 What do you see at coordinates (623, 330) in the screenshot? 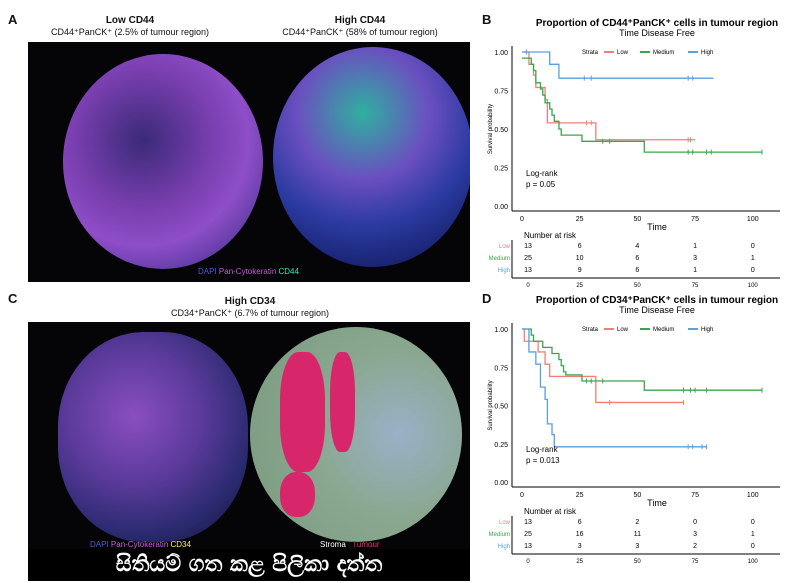
I see `legend-label-low: Low` at bounding box center [623, 330].